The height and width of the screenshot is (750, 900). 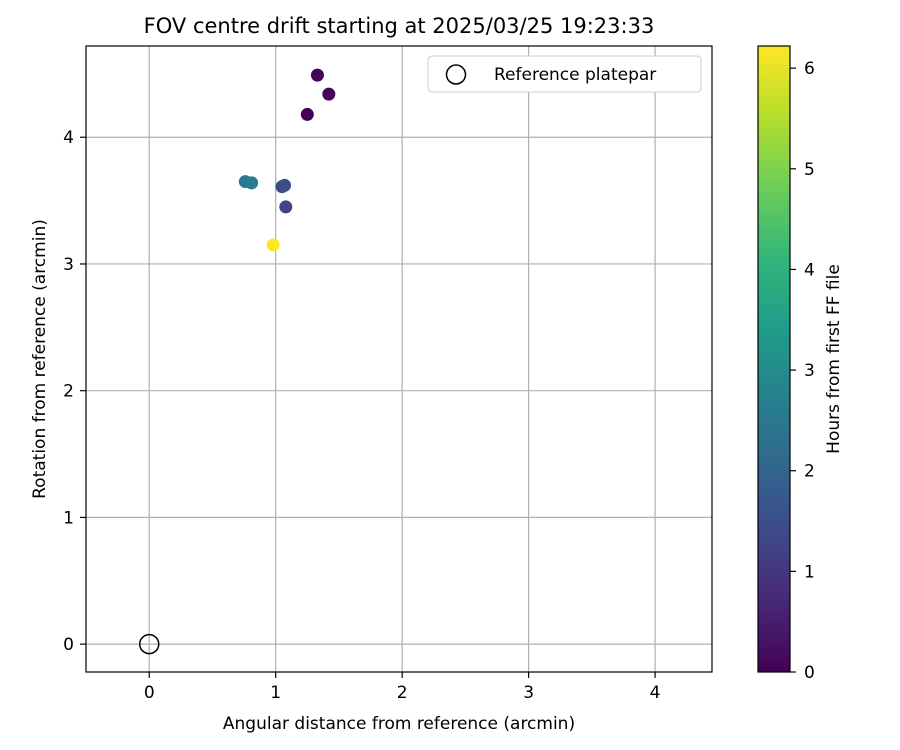 What do you see at coordinates (68, 645) in the screenshot?
I see `y-tick-label: 0` at bounding box center [68, 645].